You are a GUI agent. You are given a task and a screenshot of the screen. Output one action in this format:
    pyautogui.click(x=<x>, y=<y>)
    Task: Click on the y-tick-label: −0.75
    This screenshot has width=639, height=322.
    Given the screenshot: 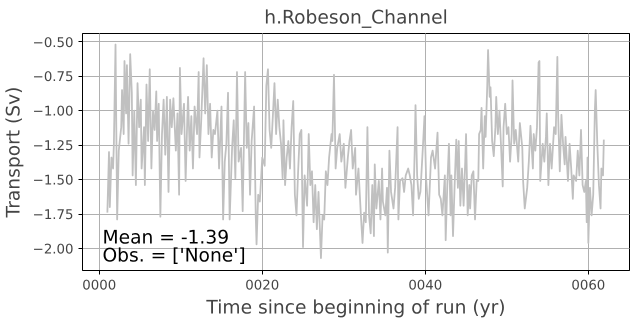 What is the action you would take?
    pyautogui.click(x=53, y=78)
    